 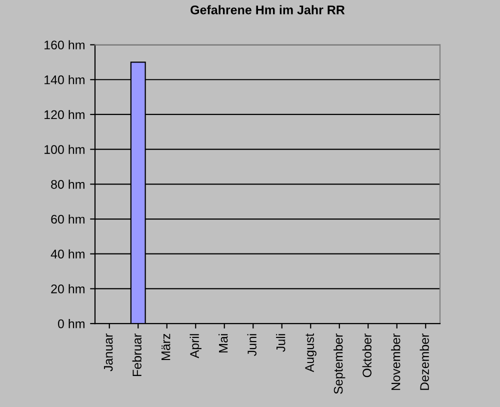 What do you see at coordinates (395, 361) in the screenshot?
I see `x-tick-label: November` at bounding box center [395, 361].